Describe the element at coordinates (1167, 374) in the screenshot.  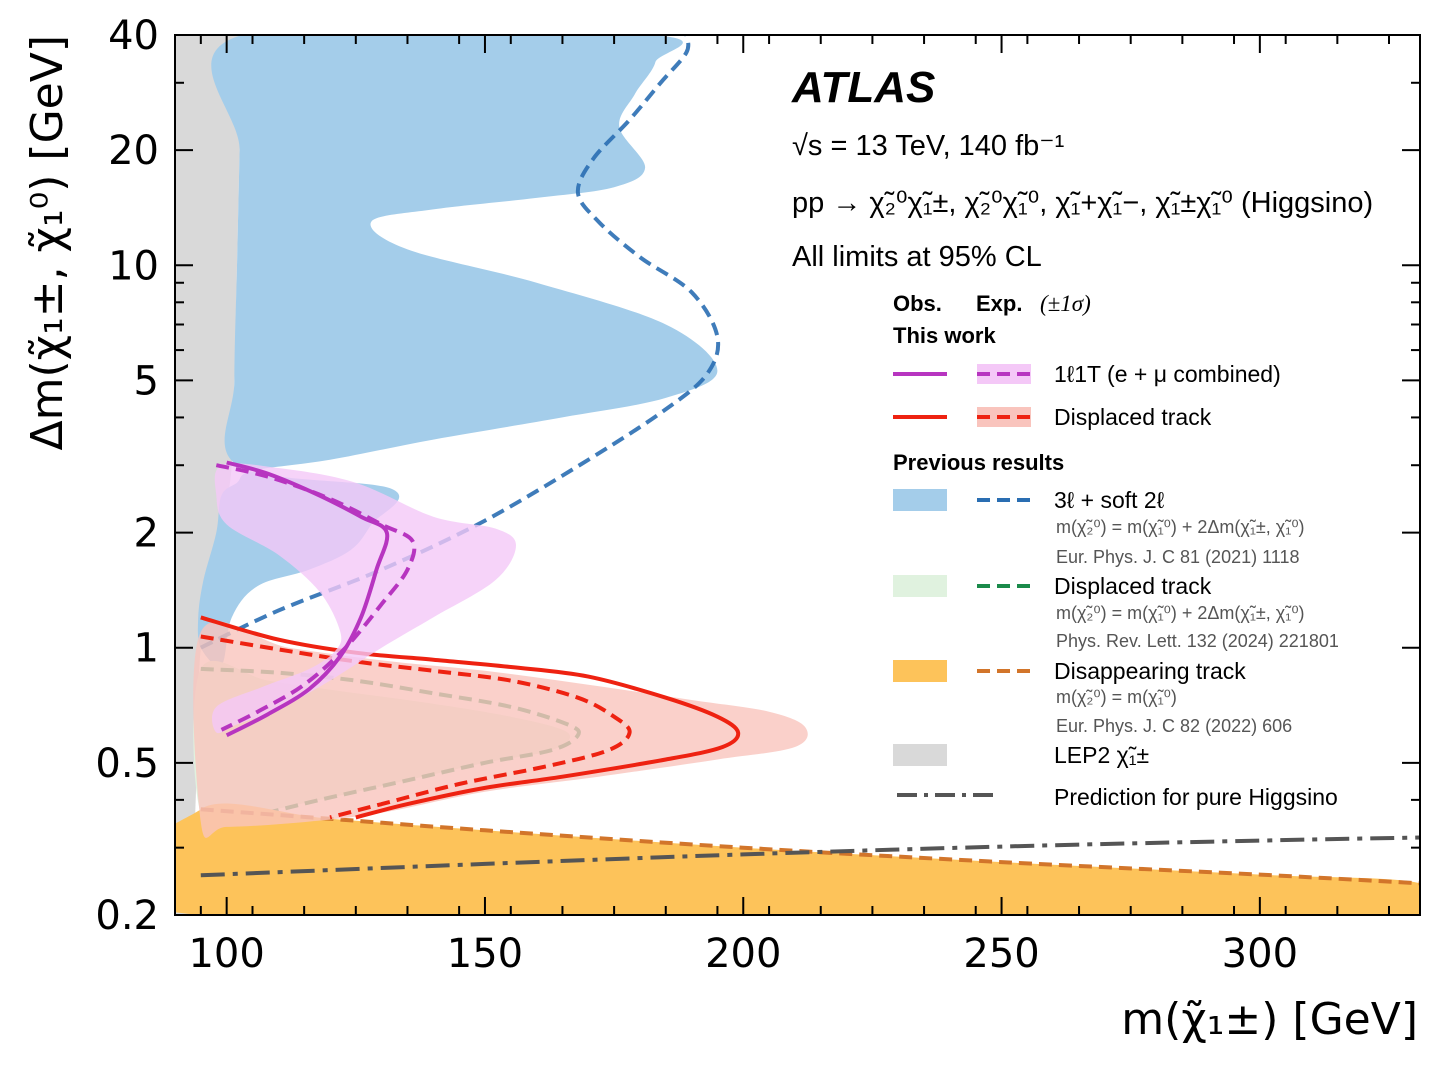
I see `legend-1l1t-label: 1ℓ1T (e + μ combined)` at that location.